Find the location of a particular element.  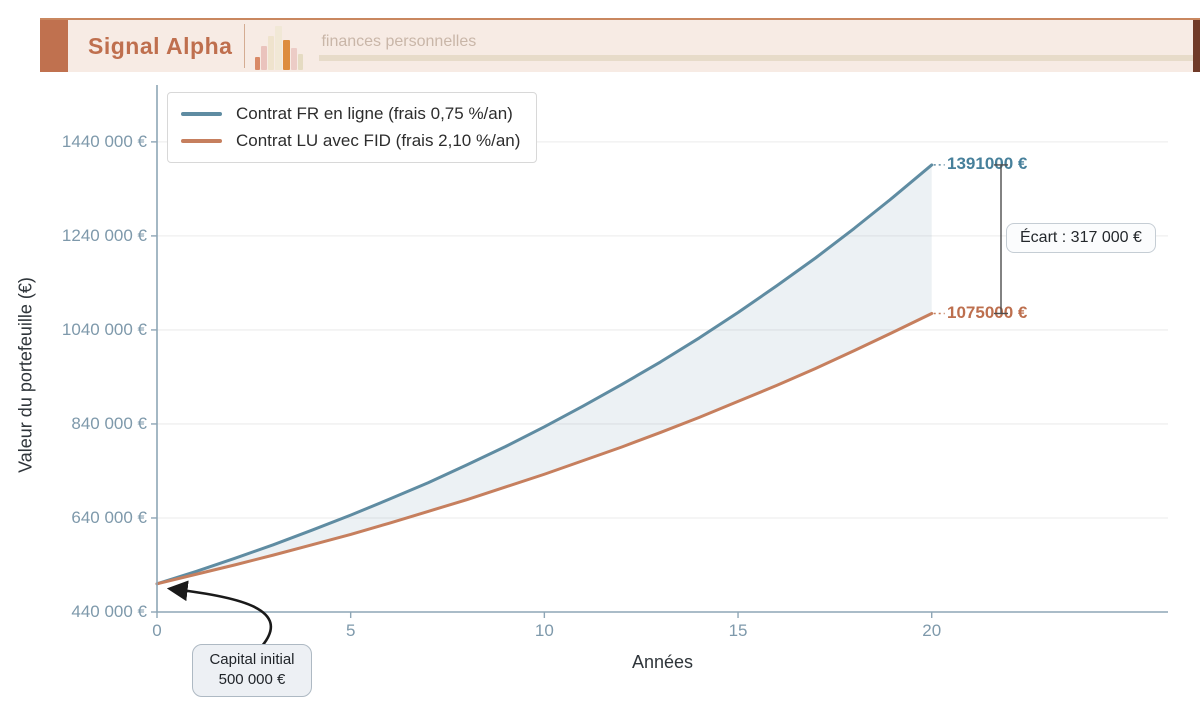

header-divider is located at coordinates (245, 46).